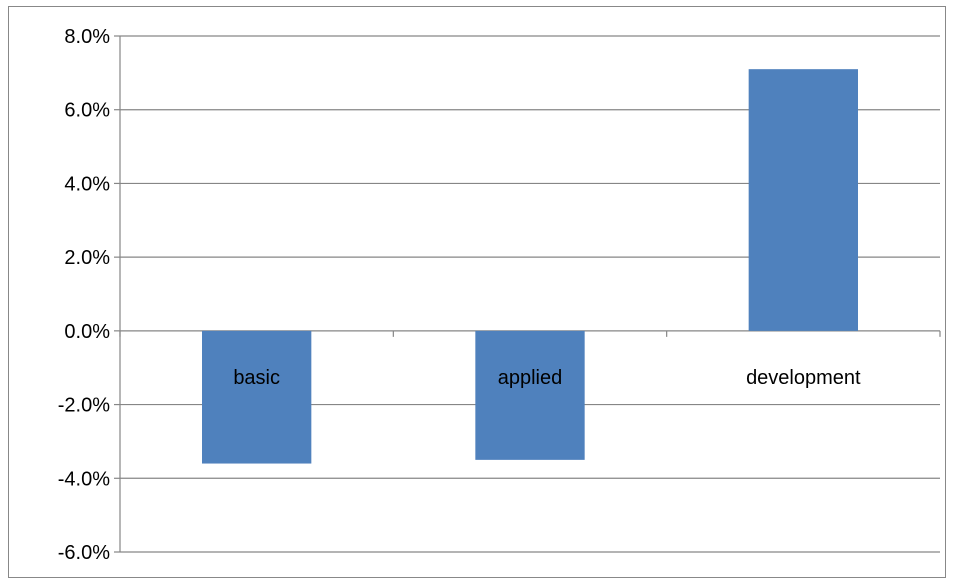 This screenshot has height=580, width=954. What do you see at coordinates (256, 378) in the screenshot?
I see `category-label-basic: basic` at bounding box center [256, 378].